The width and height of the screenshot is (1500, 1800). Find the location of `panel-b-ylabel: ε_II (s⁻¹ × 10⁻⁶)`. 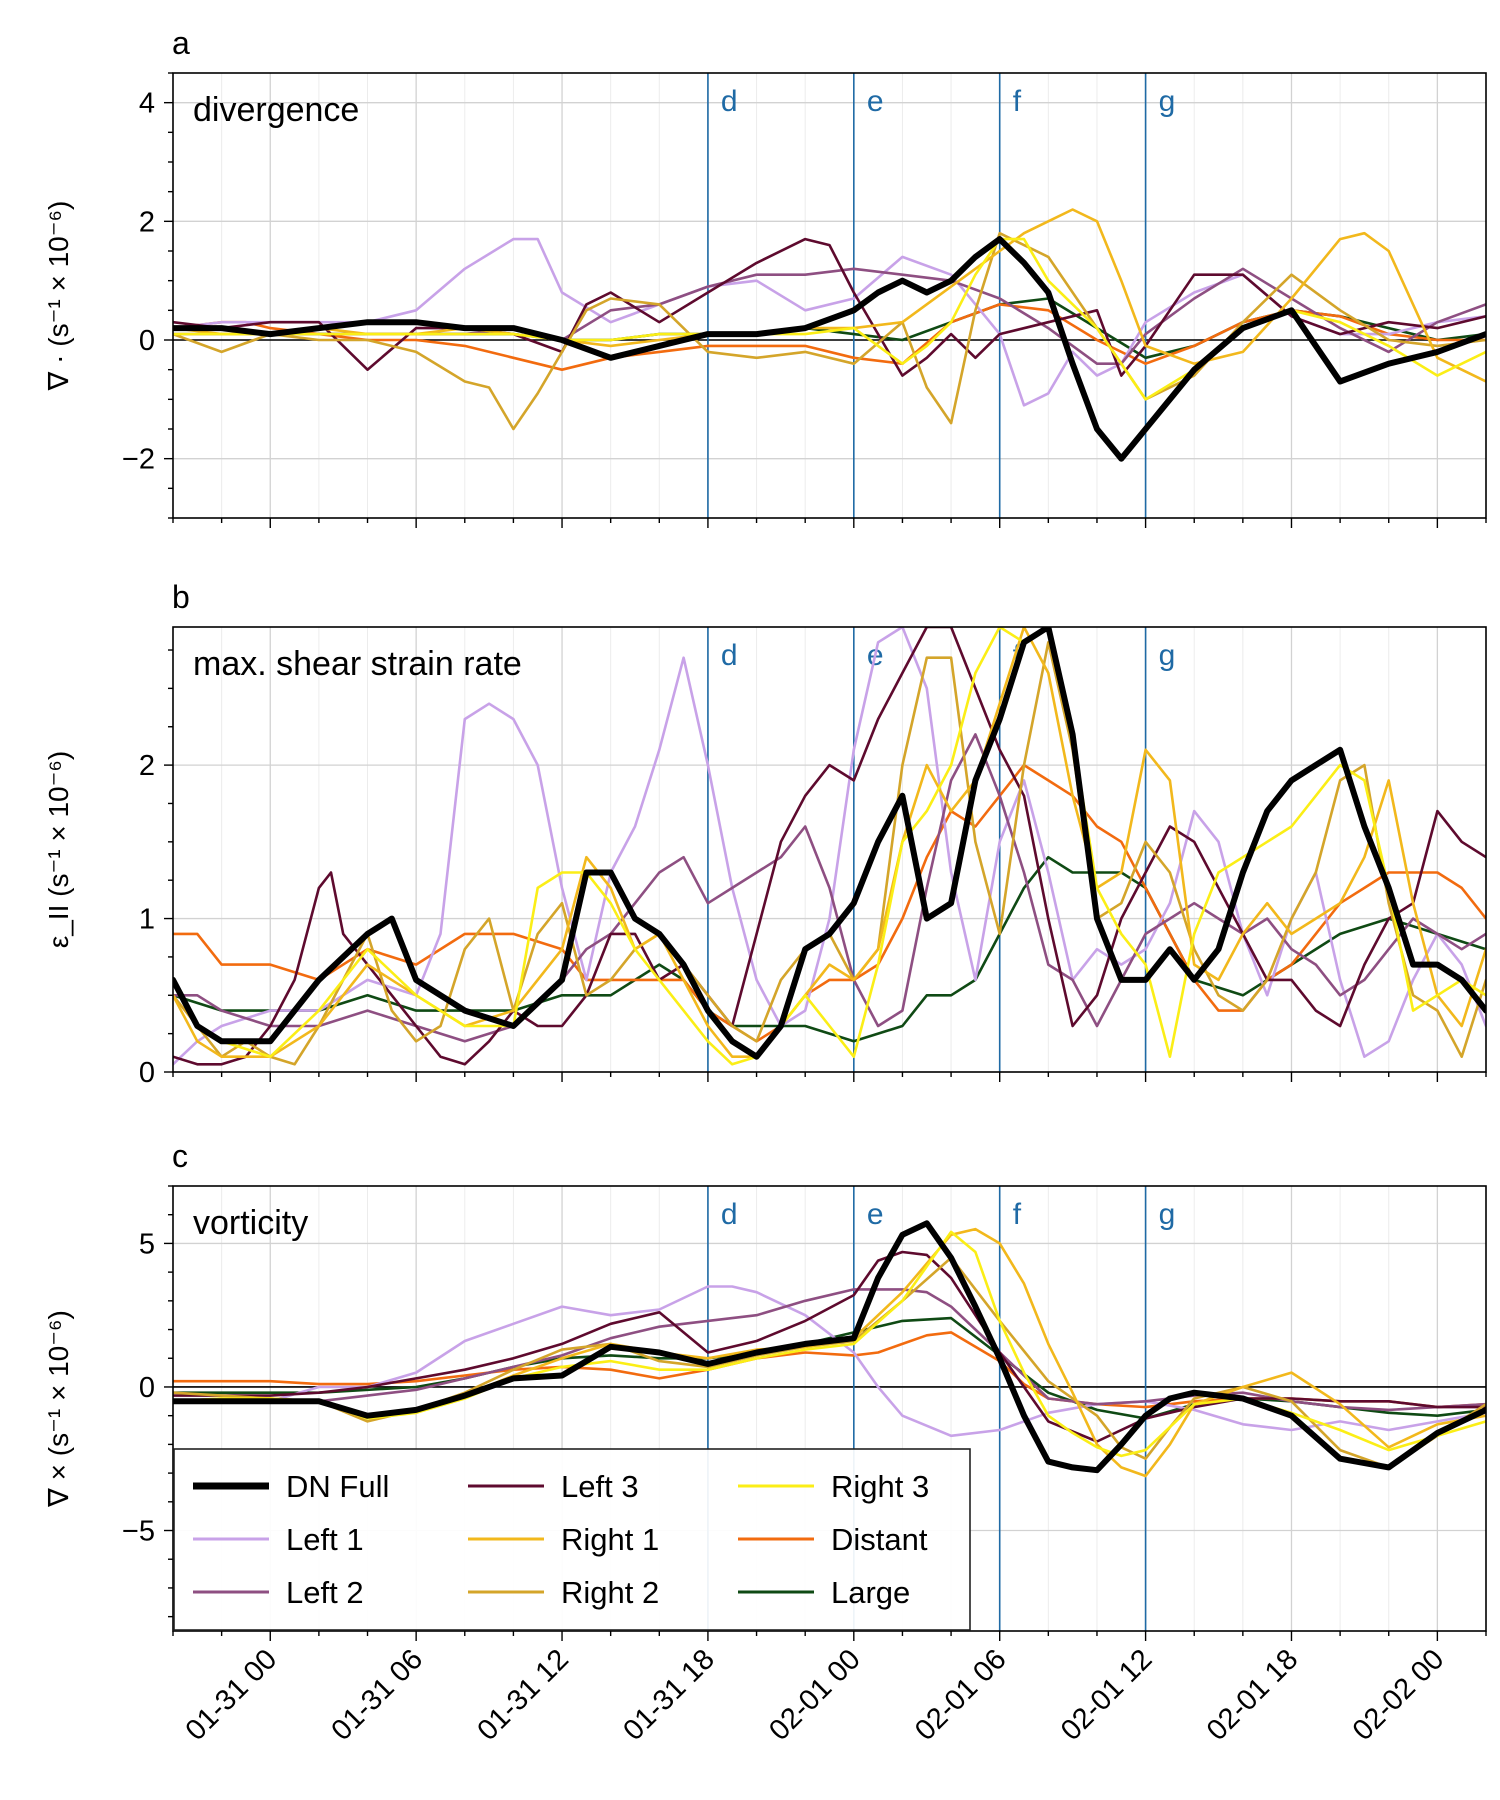

panel-b-ylabel: ε_II (s⁻¹ × 10⁻⁶) is located at coordinates (58, 850).